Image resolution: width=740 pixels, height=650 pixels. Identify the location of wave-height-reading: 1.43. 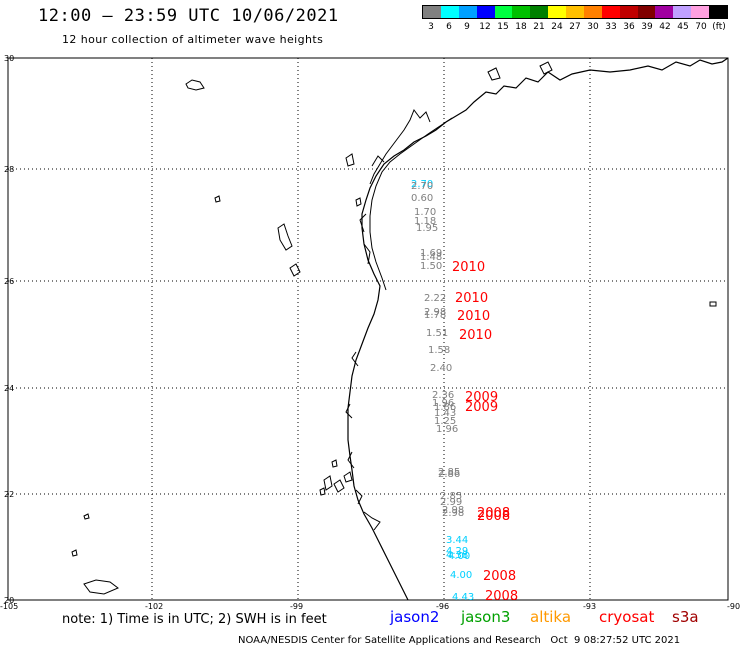
(445, 413).